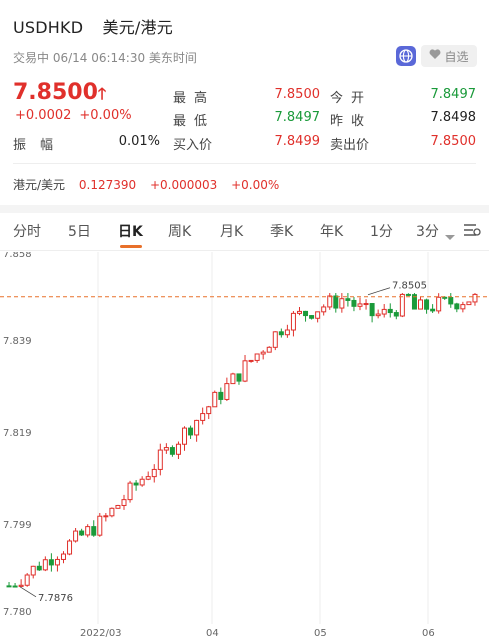  What do you see at coordinates (194, 98) in the screenshot?
I see `stat-label-high: 最高` at bounding box center [194, 98].